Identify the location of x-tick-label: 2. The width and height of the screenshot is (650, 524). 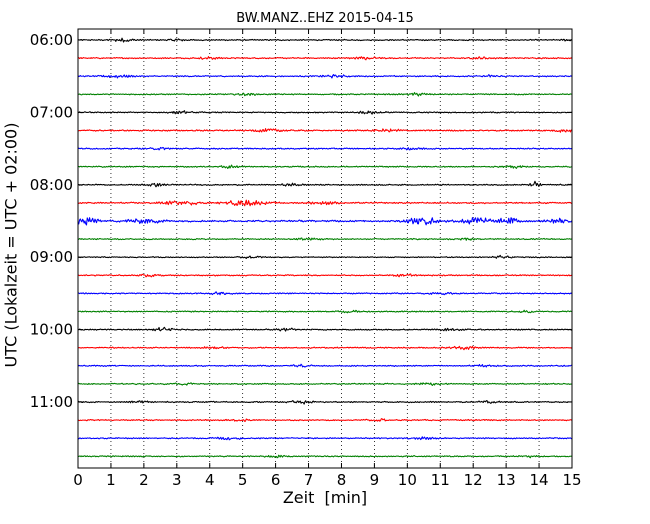
(144, 480).